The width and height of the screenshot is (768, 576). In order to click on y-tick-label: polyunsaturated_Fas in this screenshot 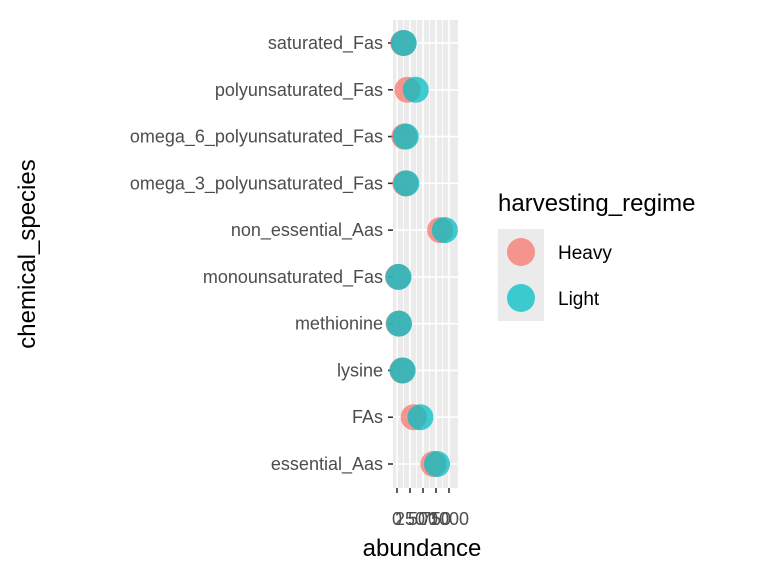, I will do `click(299, 90)`.